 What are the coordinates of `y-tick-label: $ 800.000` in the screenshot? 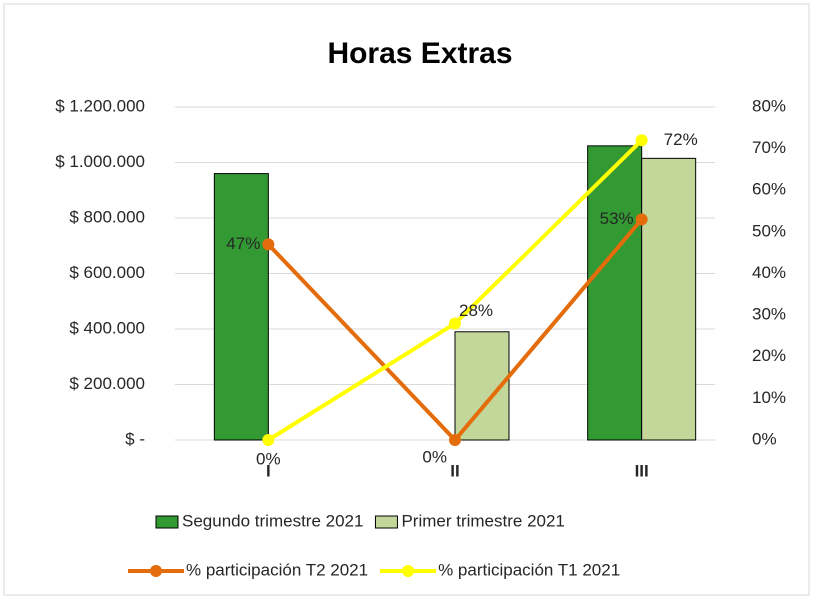 It's located at (107, 216).